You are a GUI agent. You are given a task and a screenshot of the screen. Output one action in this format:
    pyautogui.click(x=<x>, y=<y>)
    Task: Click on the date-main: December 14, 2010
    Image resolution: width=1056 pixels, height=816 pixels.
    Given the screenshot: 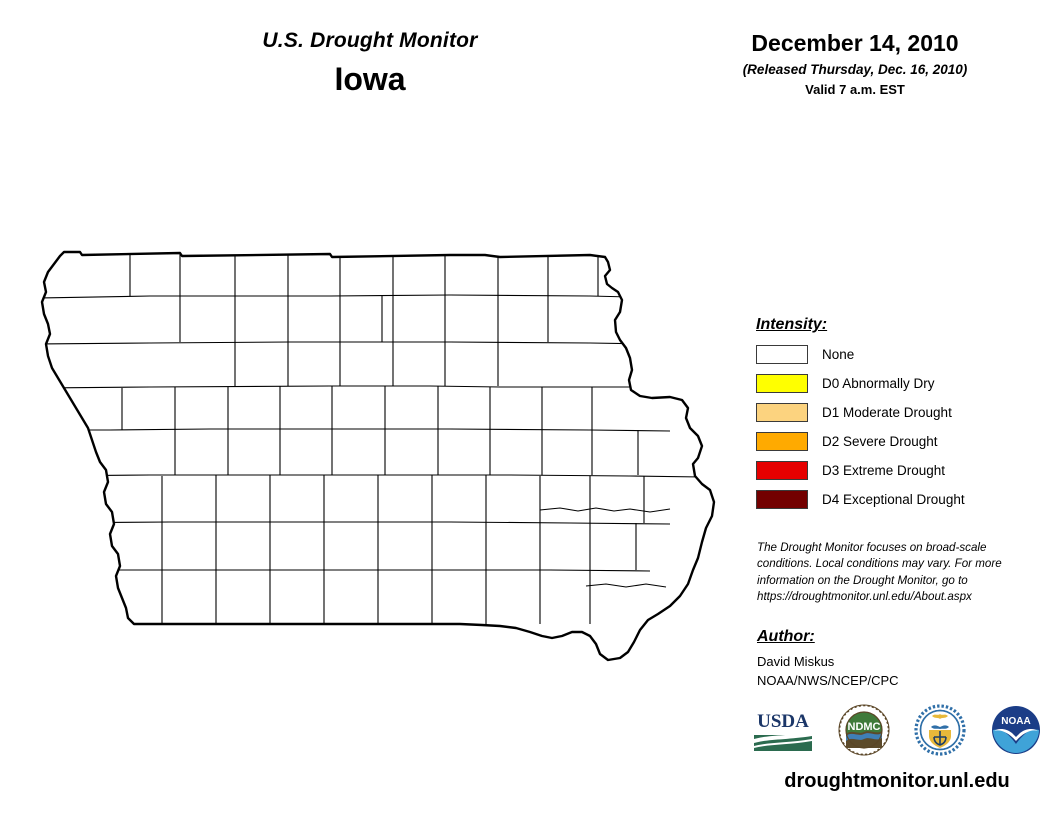 What is the action you would take?
    pyautogui.click(x=855, y=43)
    